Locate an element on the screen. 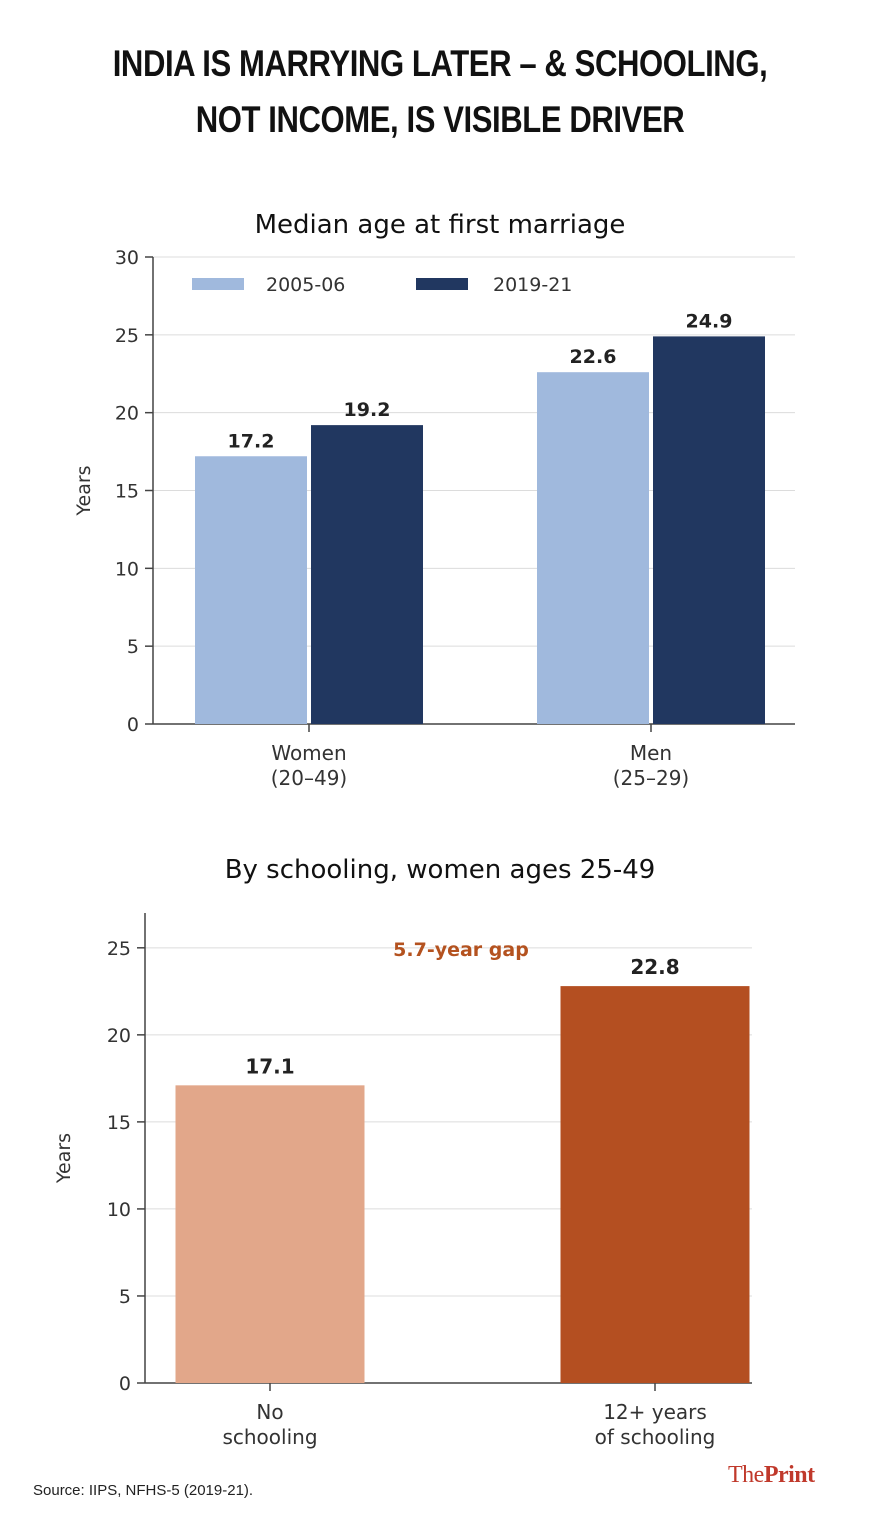 Image resolution: width=880 pixels, height=1523 pixels. data-label: 22.8 is located at coordinates (654, 967).